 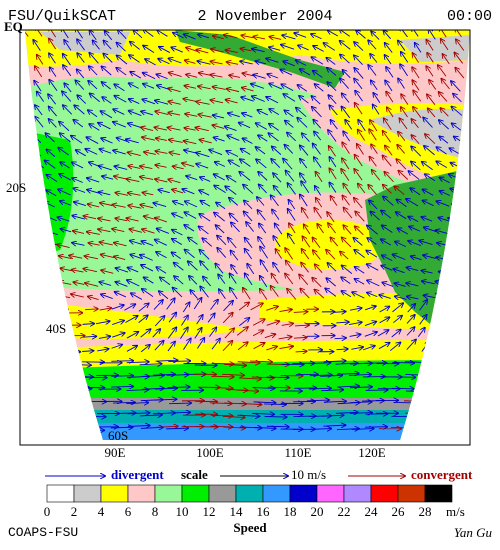 What do you see at coordinates (469, 16) in the screenshot?
I see `time: 00:00` at bounding box center [469, 16].